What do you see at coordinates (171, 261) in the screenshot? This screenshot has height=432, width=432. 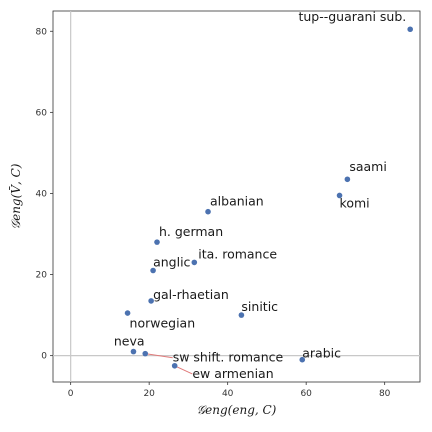 I see `point-label: anglic` at bounding box center [171, 261].